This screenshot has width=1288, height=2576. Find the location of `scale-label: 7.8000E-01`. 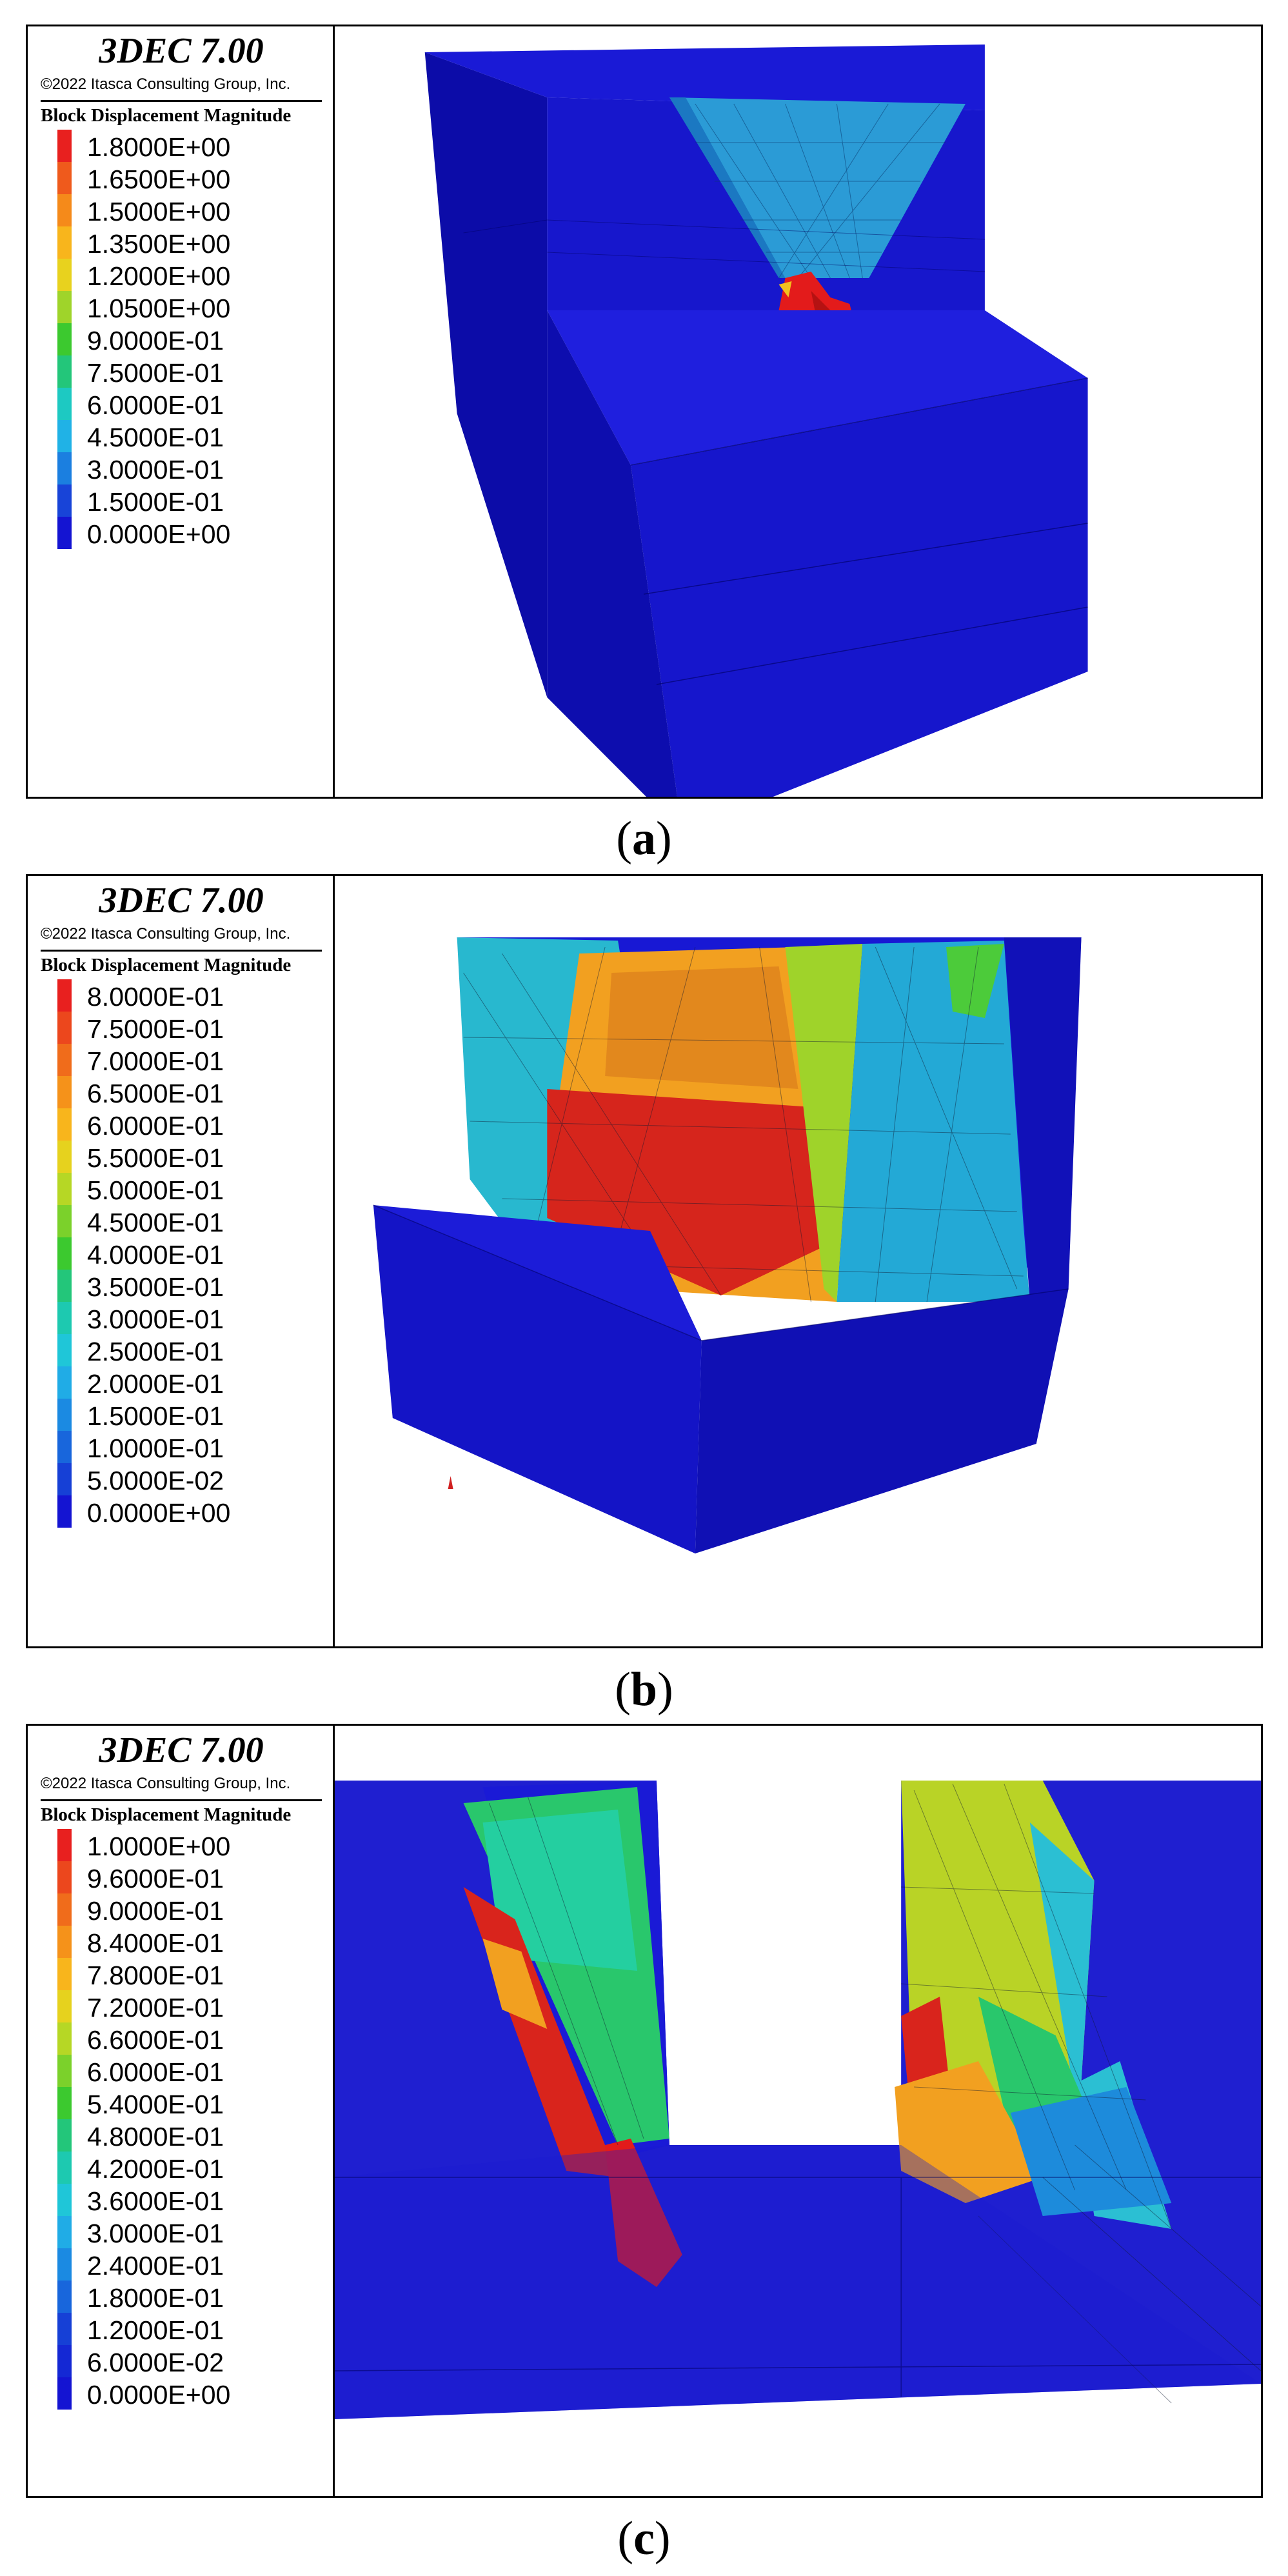

scale-label: 7.8000E-01 is located at coordinates (155, 1975).